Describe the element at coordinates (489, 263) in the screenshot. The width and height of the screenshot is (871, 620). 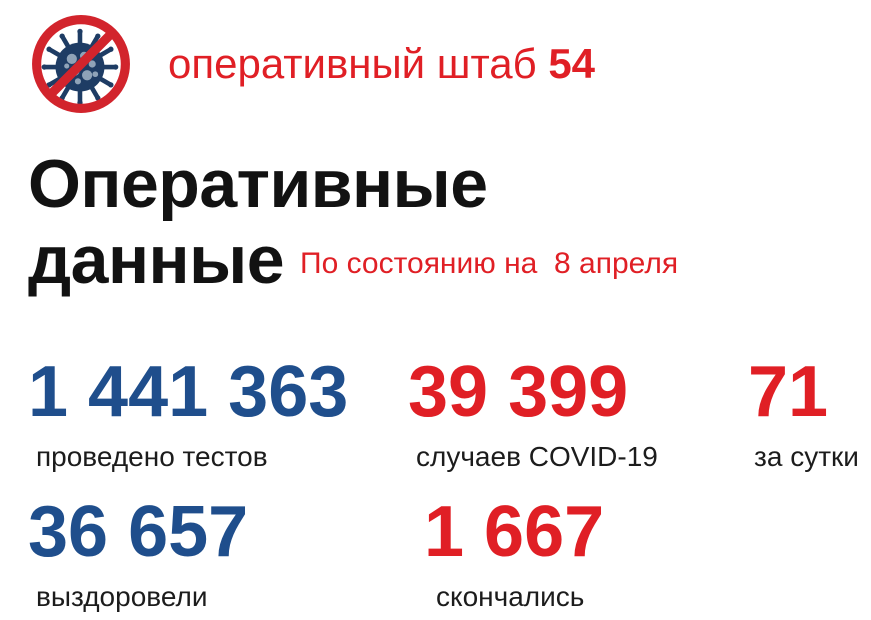
I see `date-note: По состоянию на 8 апреля` at that location.